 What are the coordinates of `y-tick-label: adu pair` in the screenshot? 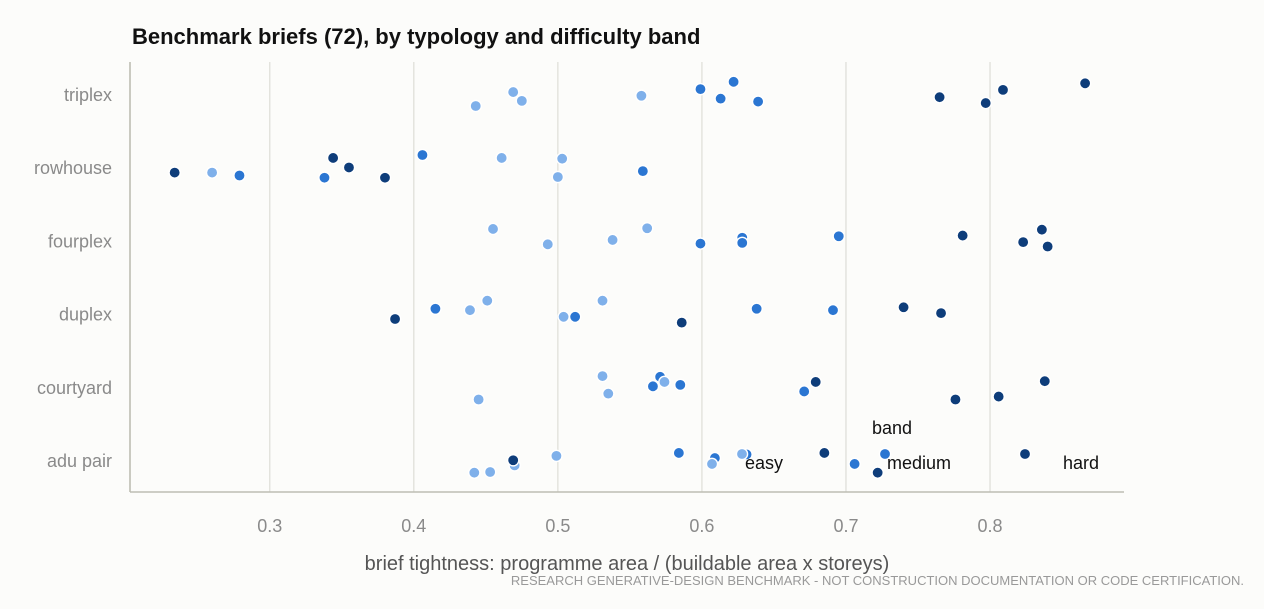 It's located at (79, 461).